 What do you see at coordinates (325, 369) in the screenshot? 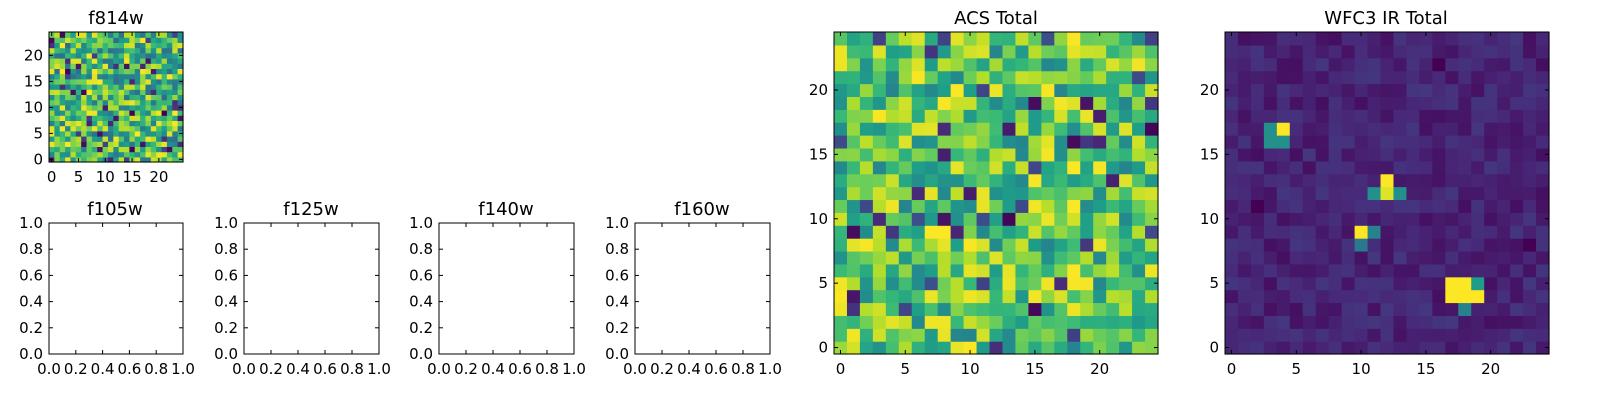
I see `f125w-xtick-label: 0.6` at bounding box center [325, 369].